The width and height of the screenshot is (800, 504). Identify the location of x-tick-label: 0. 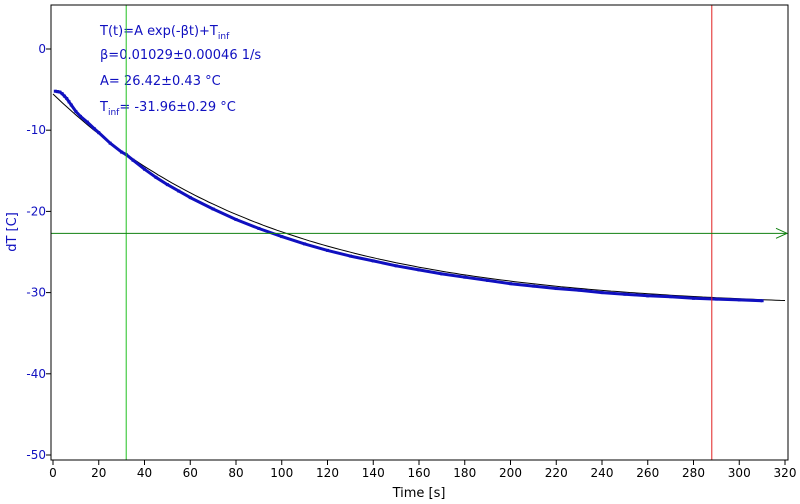
(53, 473).